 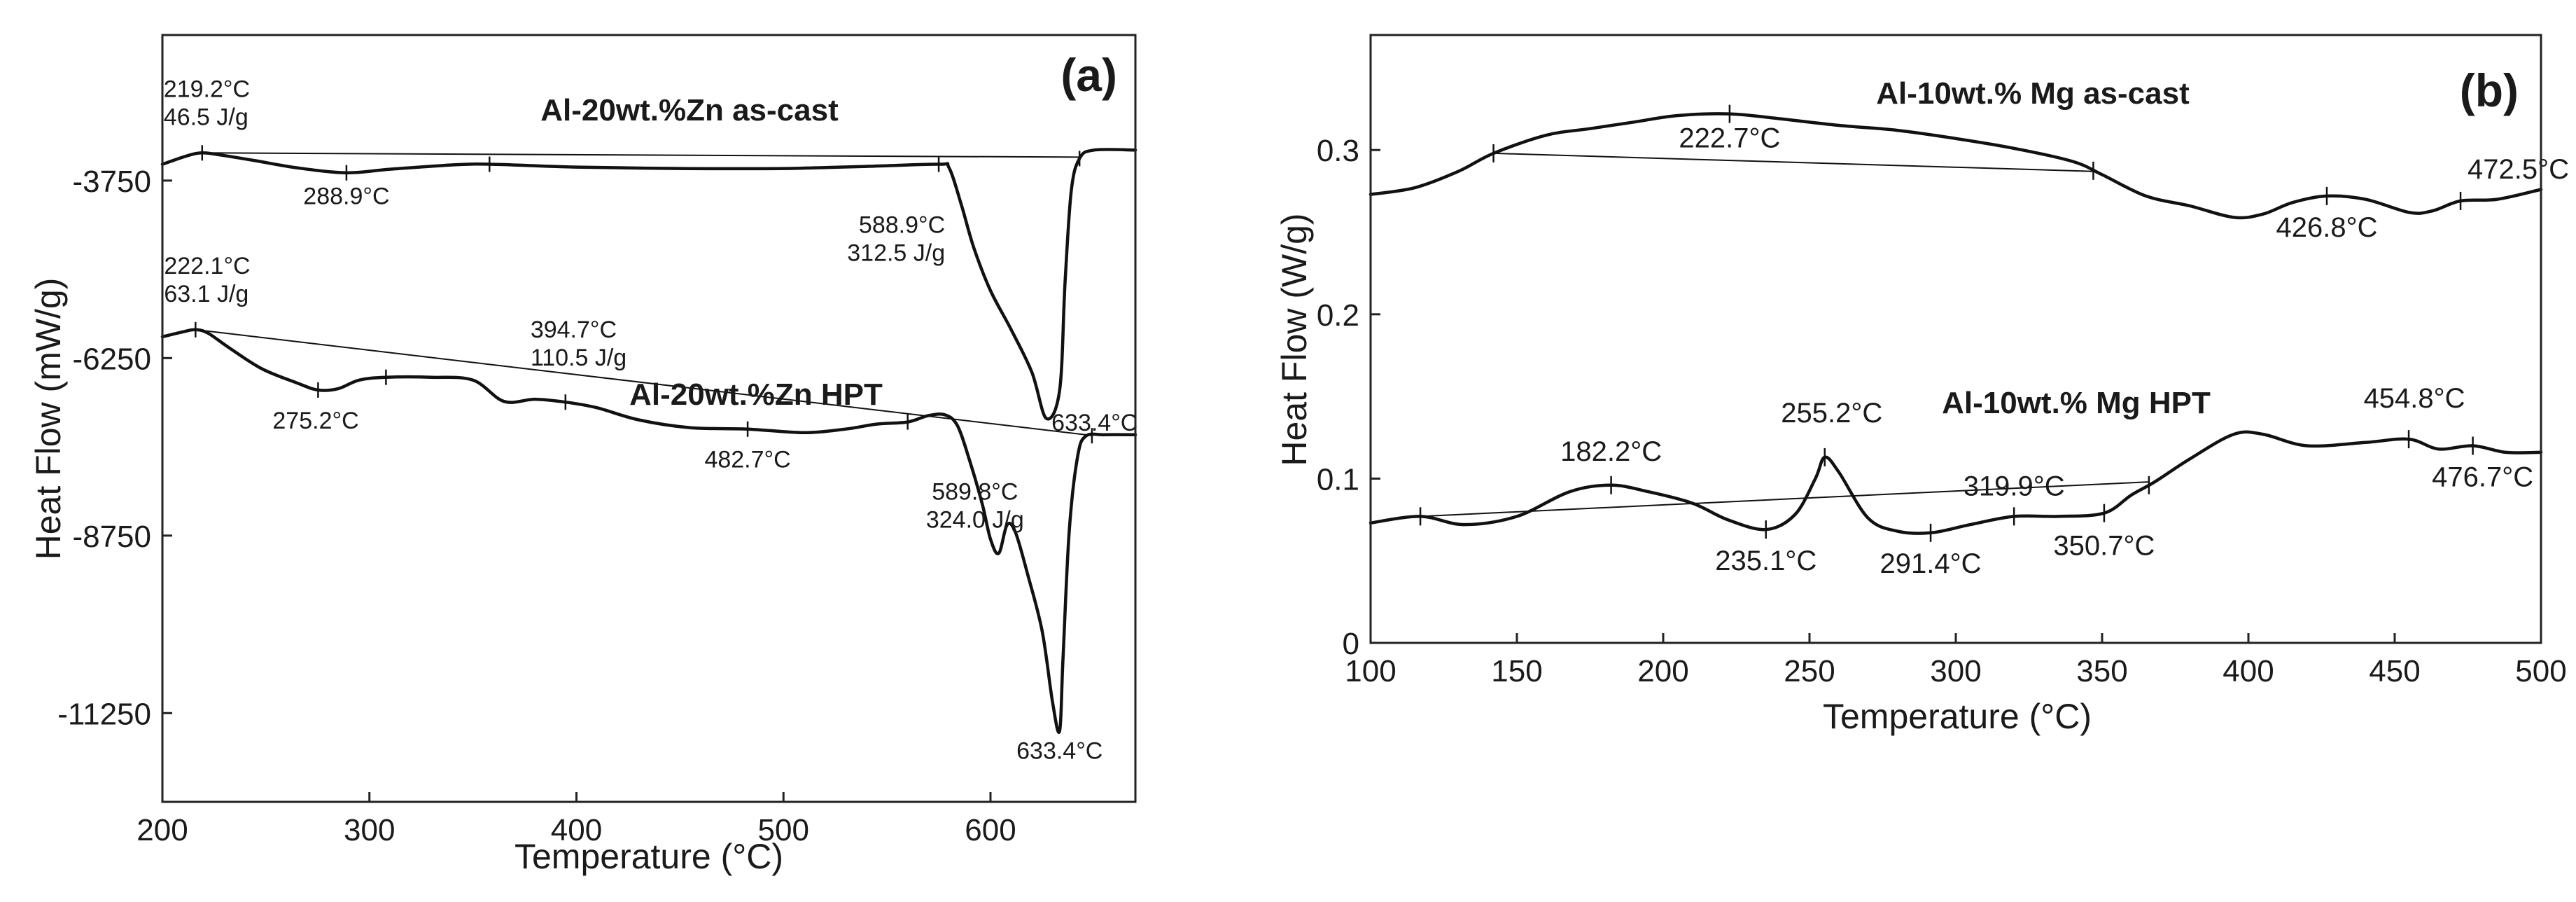 I want to click on annotation-line: 588.9°C, so click(x=902, y=225).